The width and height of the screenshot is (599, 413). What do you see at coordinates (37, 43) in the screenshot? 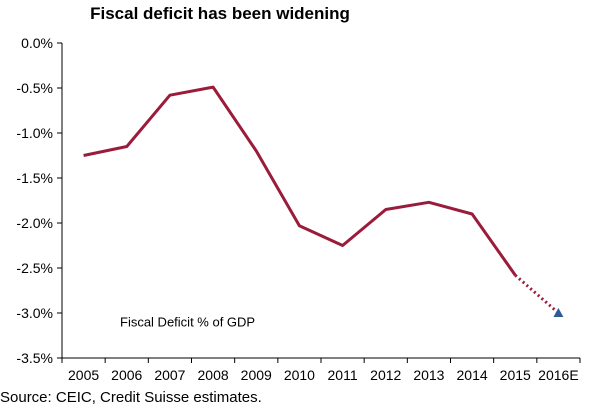
I see `y-tick-label: 0.0%` at bounding box center [37, 43].